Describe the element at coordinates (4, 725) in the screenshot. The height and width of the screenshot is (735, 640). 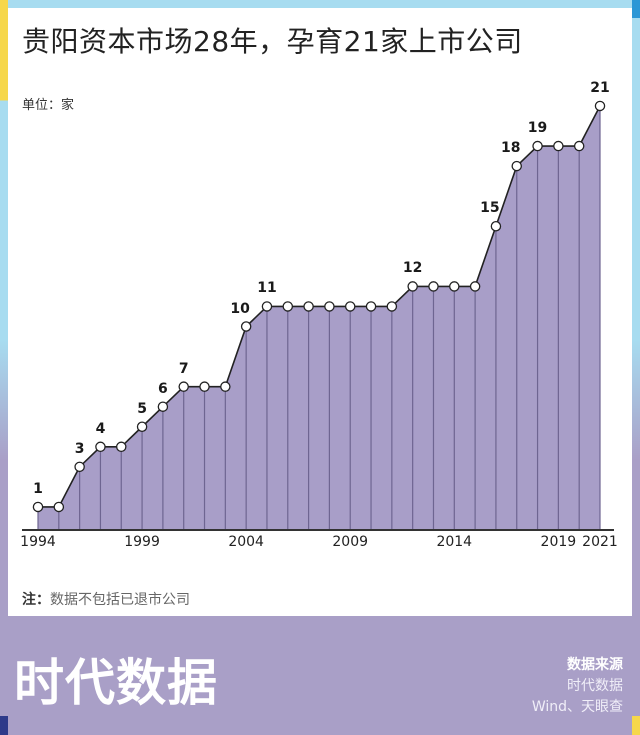
I see `corner-accent-bottom-left` at that location.